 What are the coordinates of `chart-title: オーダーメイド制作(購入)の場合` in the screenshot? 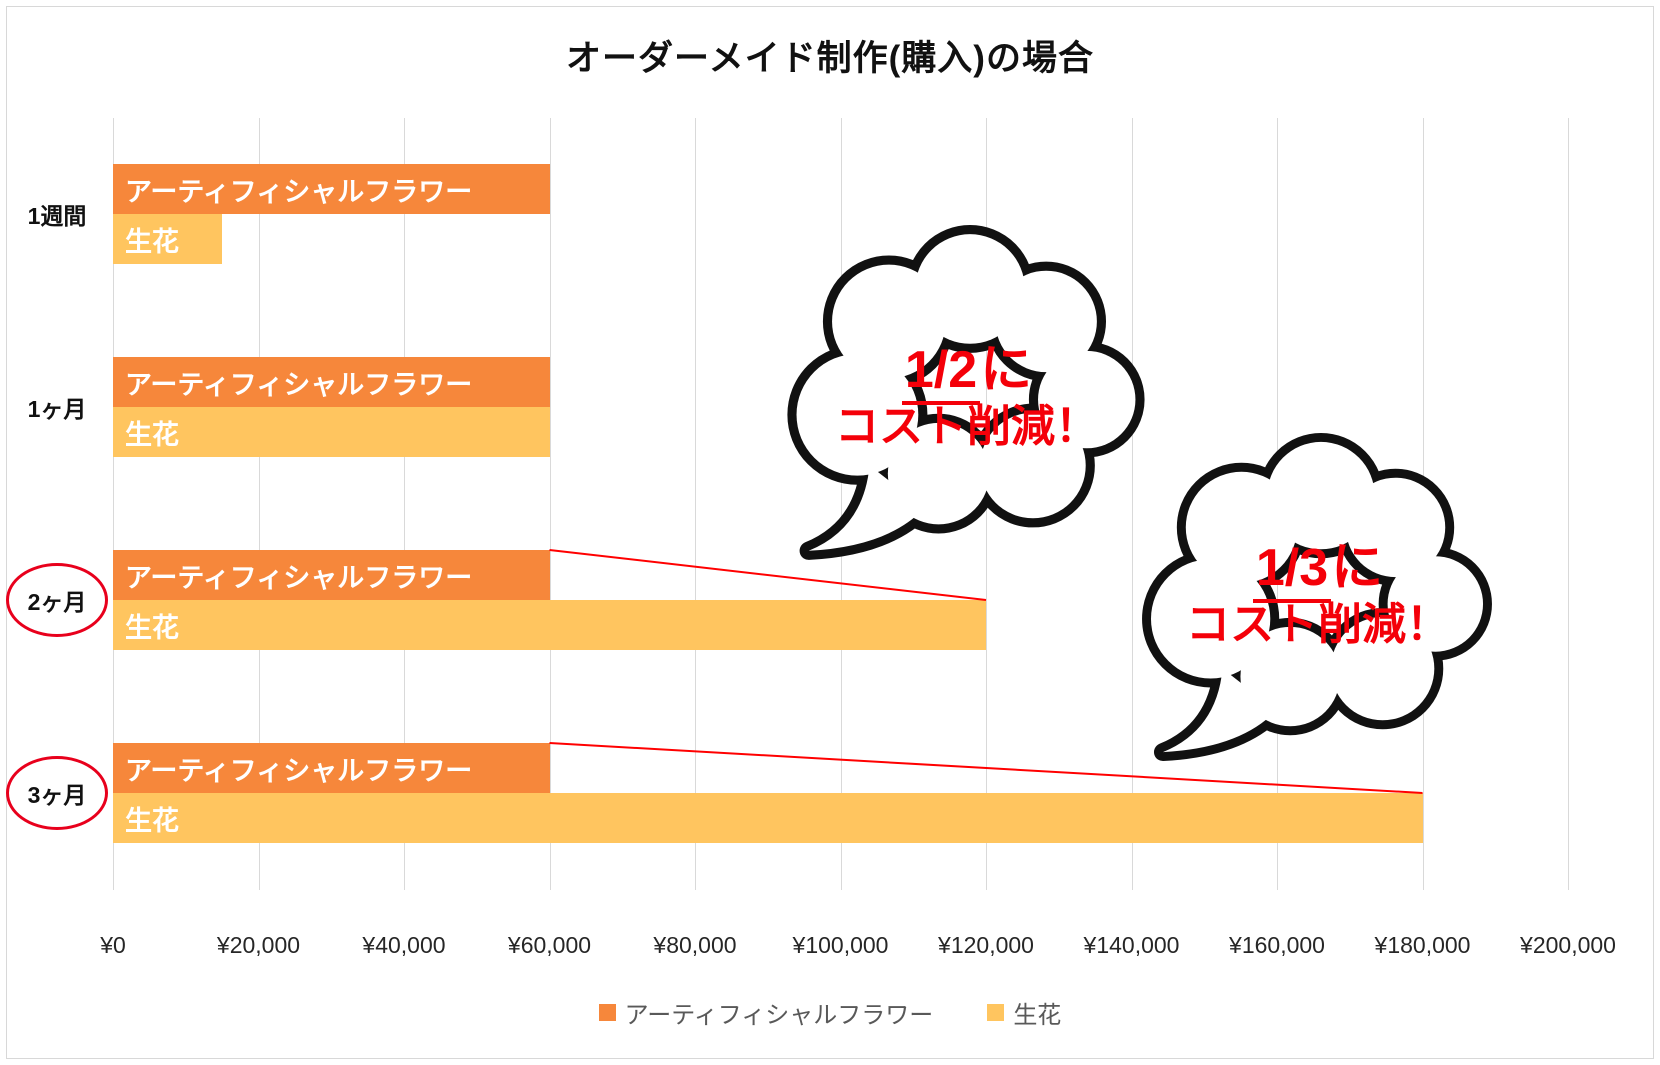 It's located at (830, 58).